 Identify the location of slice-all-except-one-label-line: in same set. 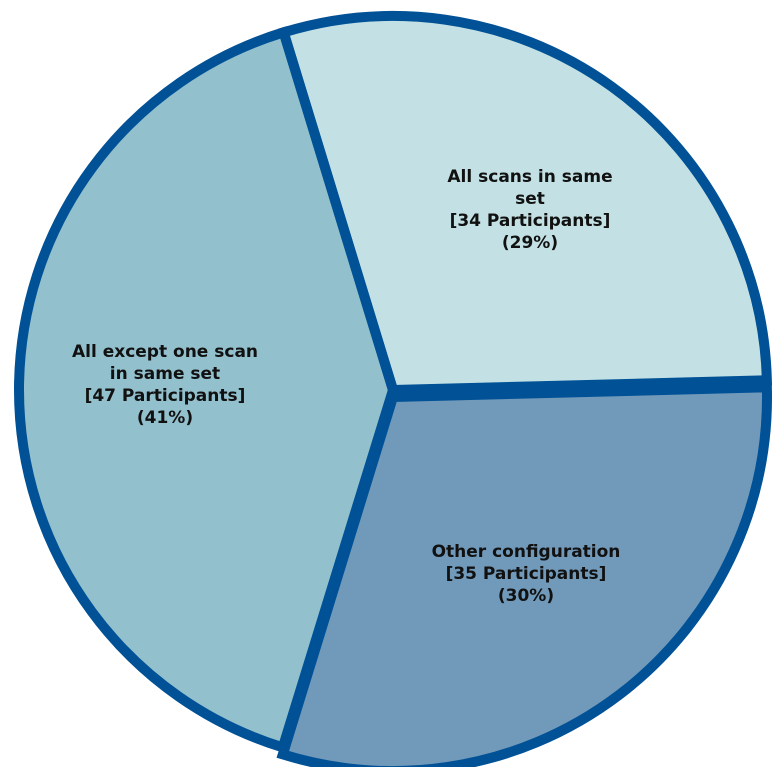
(165, 374).